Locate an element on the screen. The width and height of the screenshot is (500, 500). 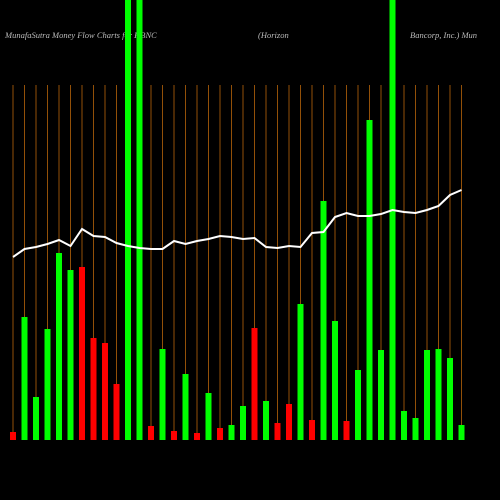
chart-title: (Horizon is located at coordinates (273, 35).